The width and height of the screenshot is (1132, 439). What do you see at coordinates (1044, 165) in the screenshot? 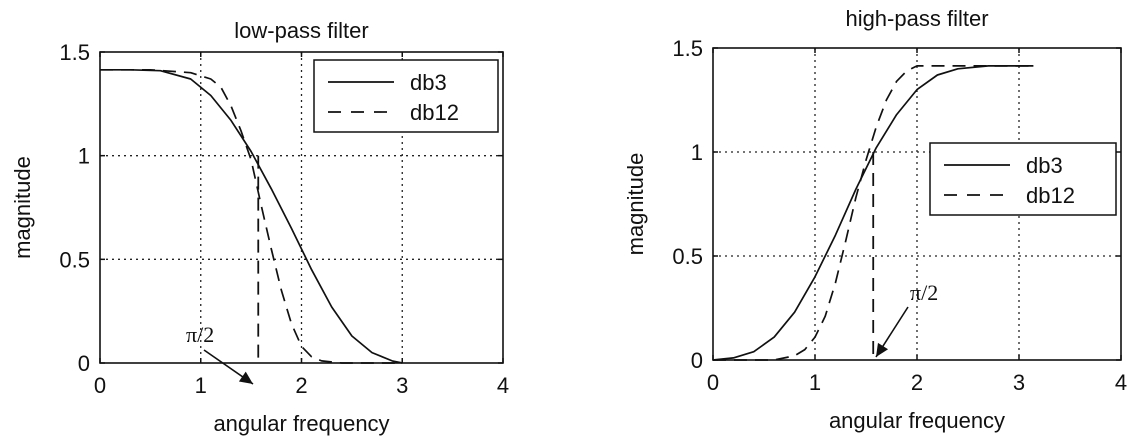
I see `chart-2-legend-label-db3: db3` at bounding box center [1044, 165].